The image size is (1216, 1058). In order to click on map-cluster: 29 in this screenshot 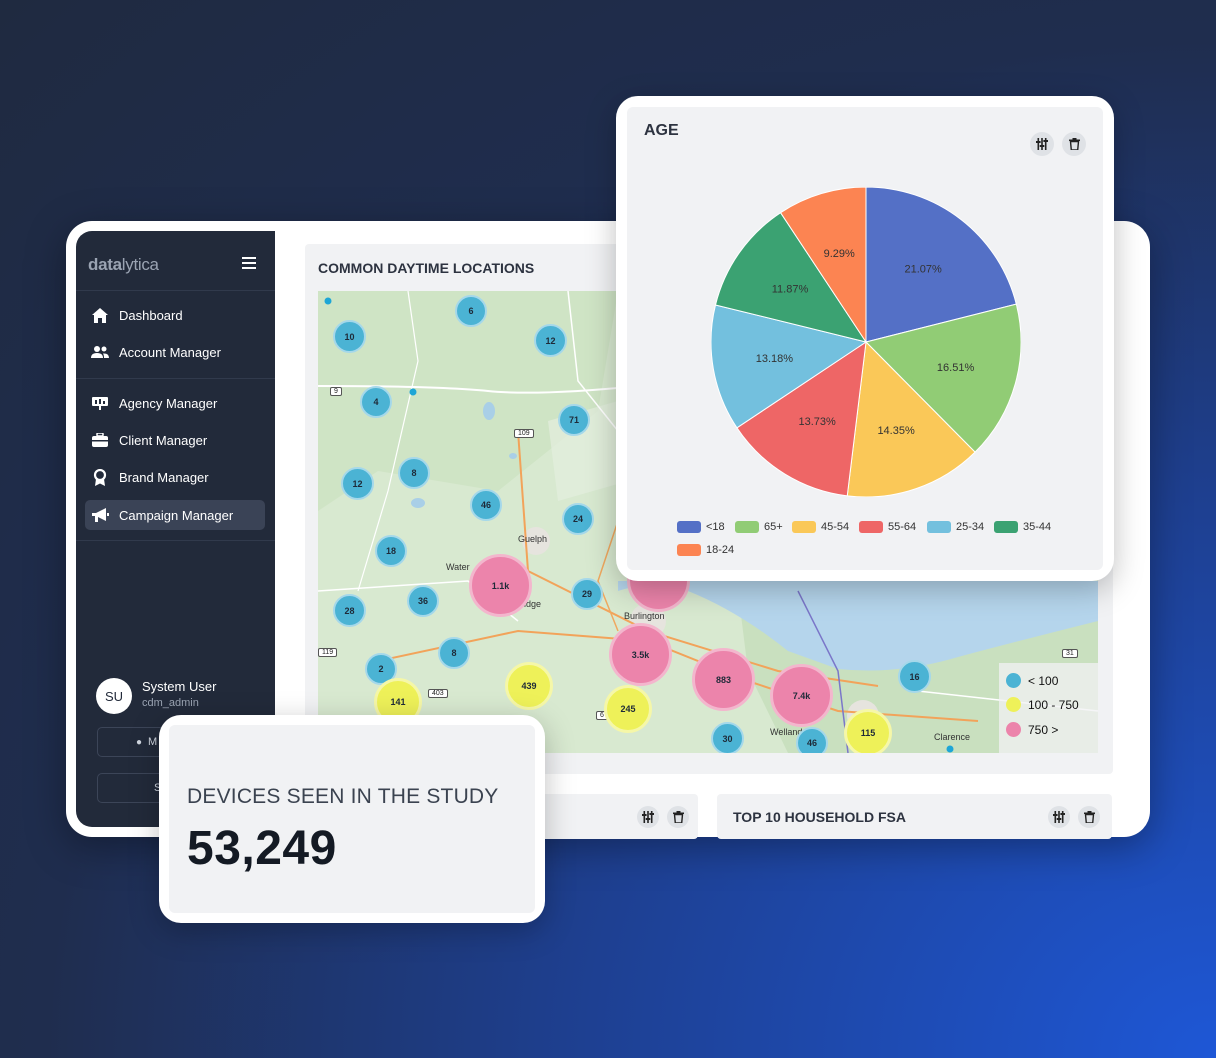, I will do `click(587, 594)`.